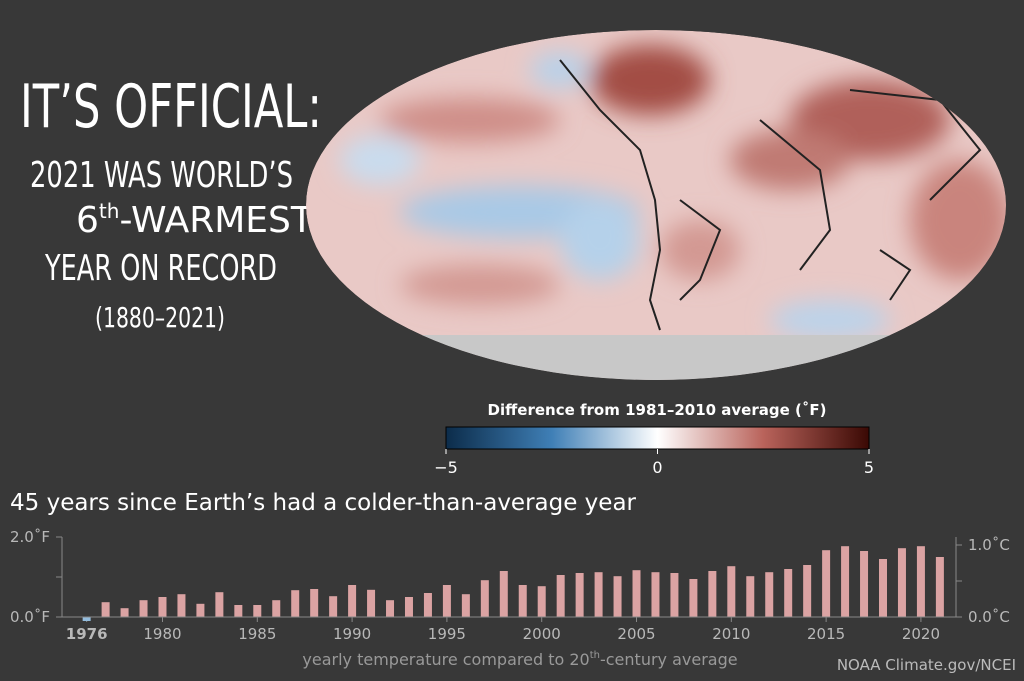 The height and width of the screenshot is (681, 1024). I want to click on y-tick-label: 2.0˚F, so click(30, 537).